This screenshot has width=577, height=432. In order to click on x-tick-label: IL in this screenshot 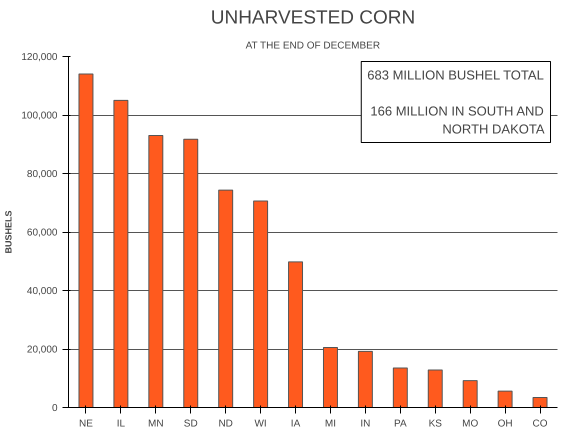, I will do `click(121, 424)`.